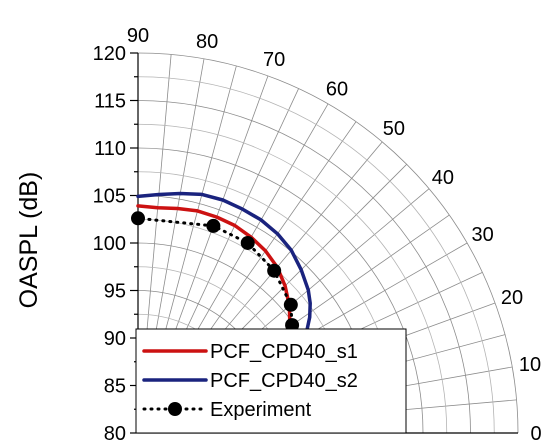 This screenshot has width=557, height=443. What do you see at coordinates (443, 178) in the screenshot?
I see `angle-tick-label: 40` at bounding box center [443, 178].